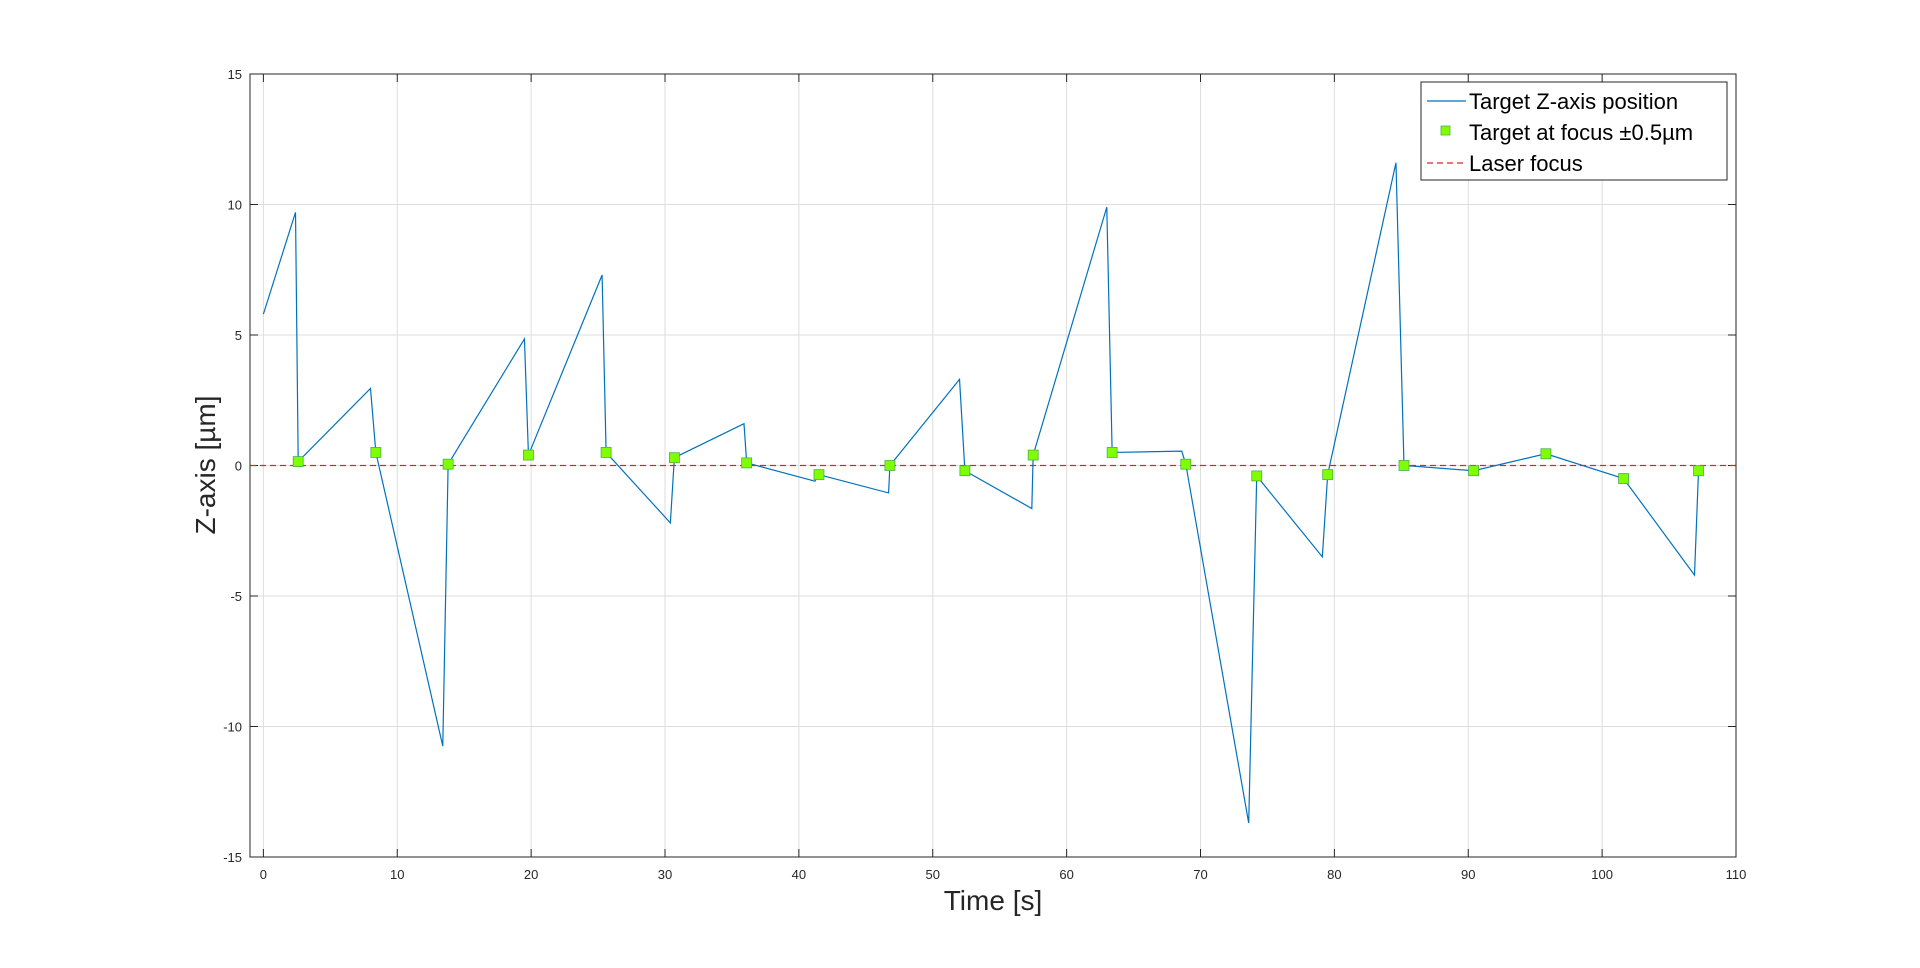 The width and height of the screenshot is (1920, 968). Describe the element at coordinates (1200, 874) in the screenshot. I see `x-tick-label: 70` at that location.